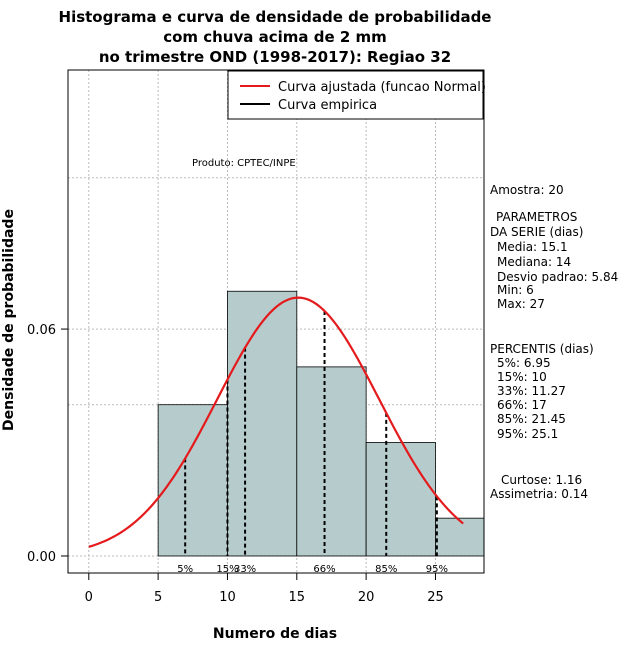  I want to click on legend-empirical-label: Curva empirica, so click(327, 105).